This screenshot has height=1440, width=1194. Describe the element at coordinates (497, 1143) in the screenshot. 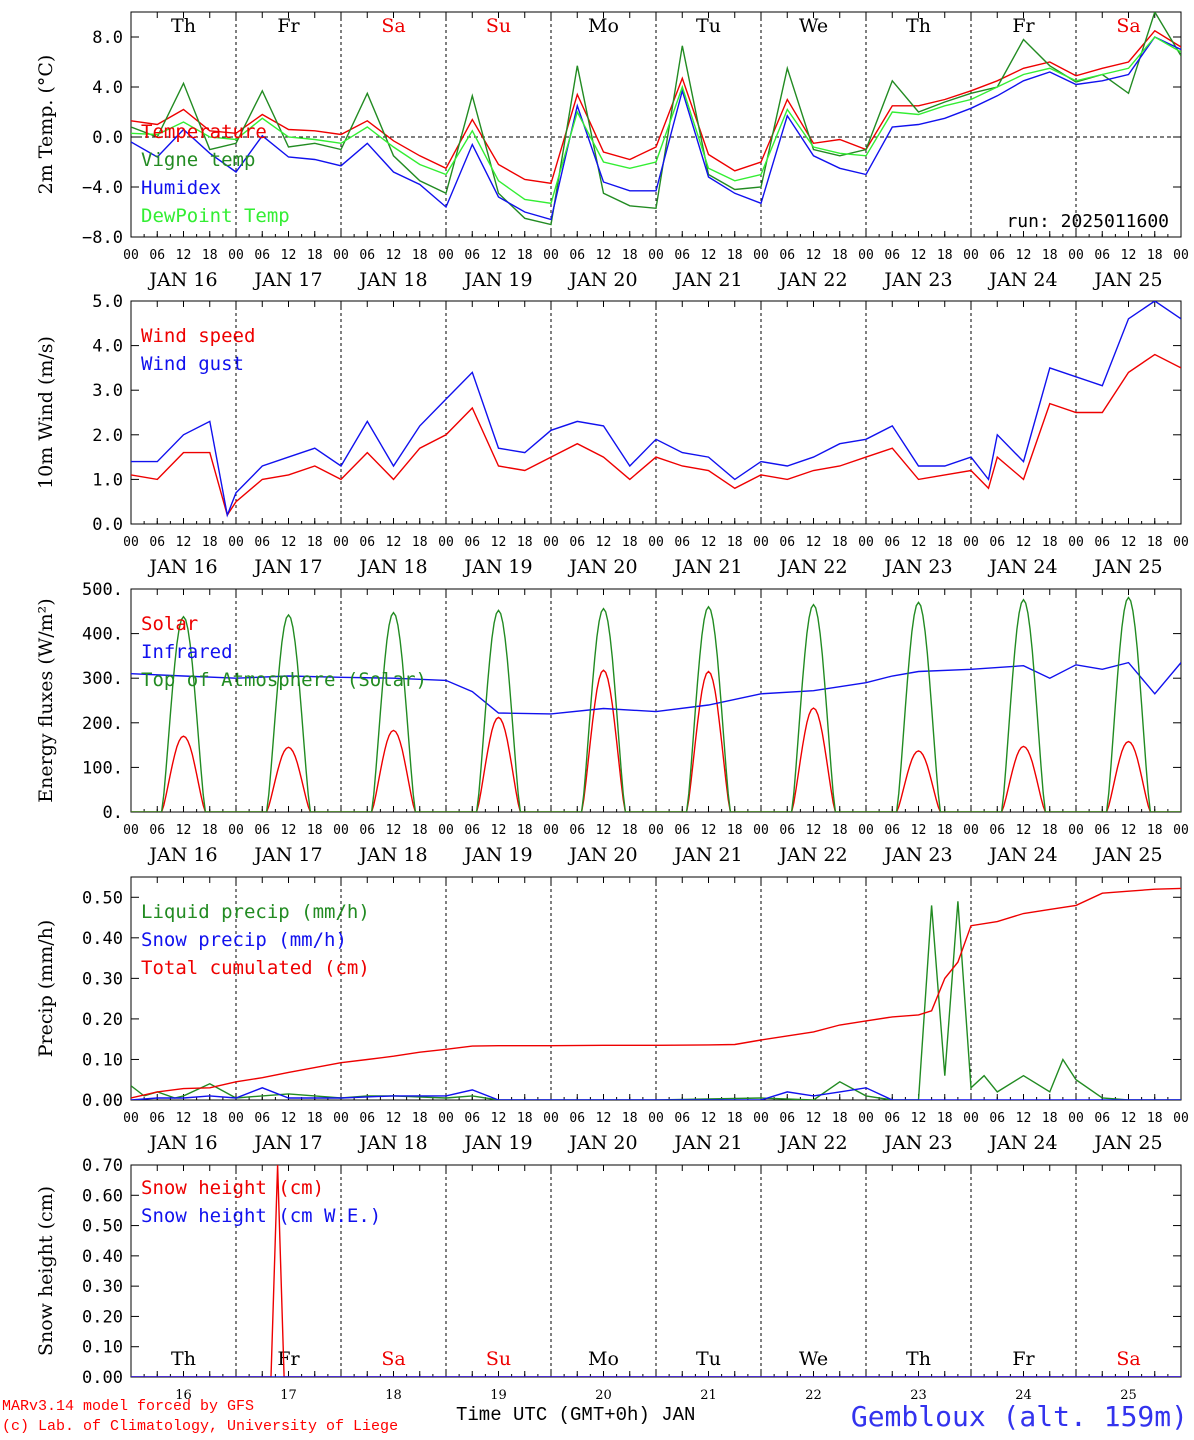

I see `day-label: JAN 19` at that location.